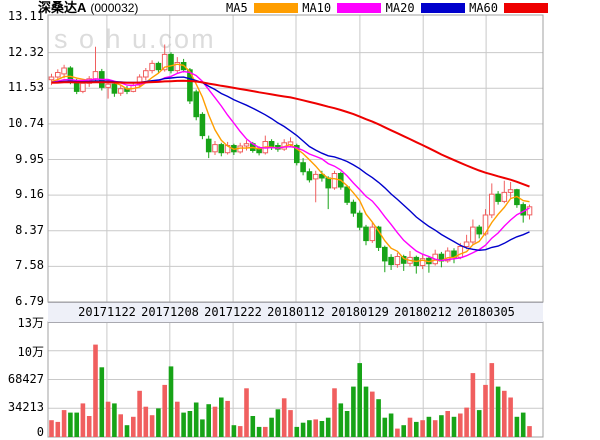 The width and height of the screenshot is (600, 440). I want to click on legend-label: MA10, so click(317, 7).